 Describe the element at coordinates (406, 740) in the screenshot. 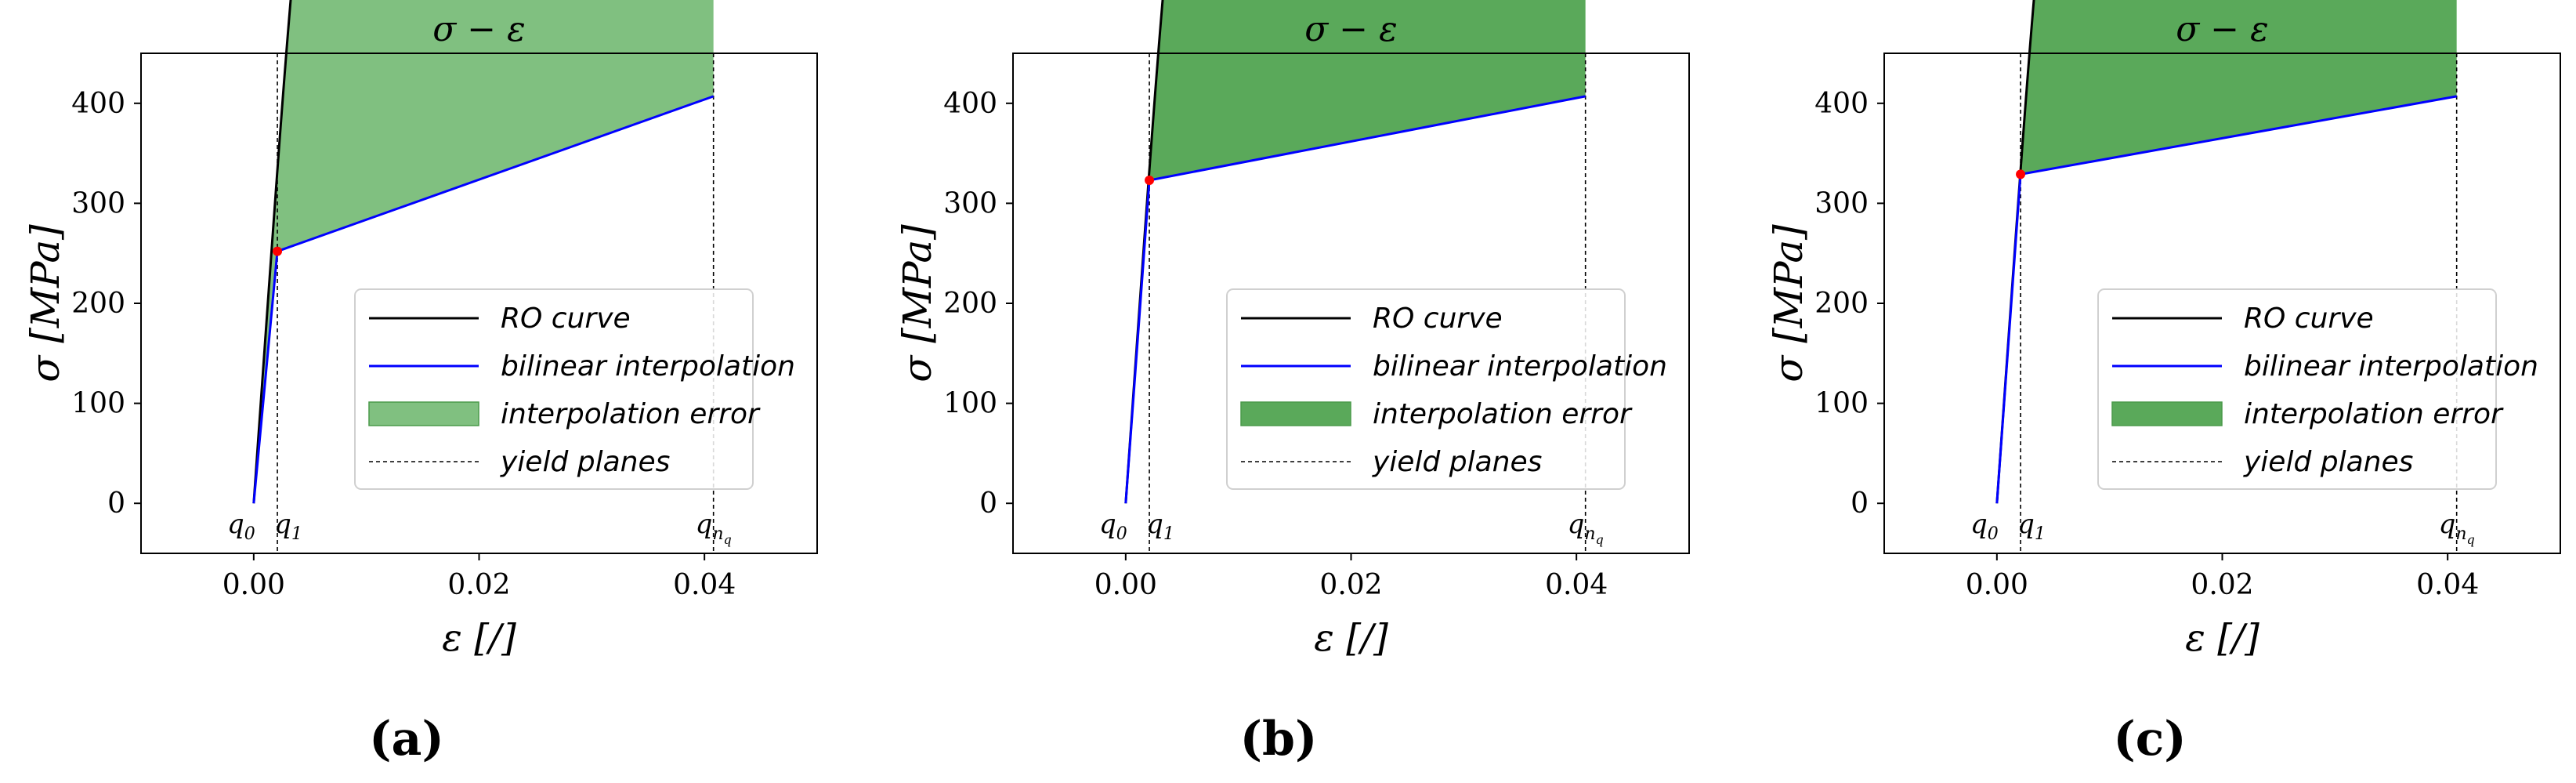

I see `panel-label-a: (a)` at that location.